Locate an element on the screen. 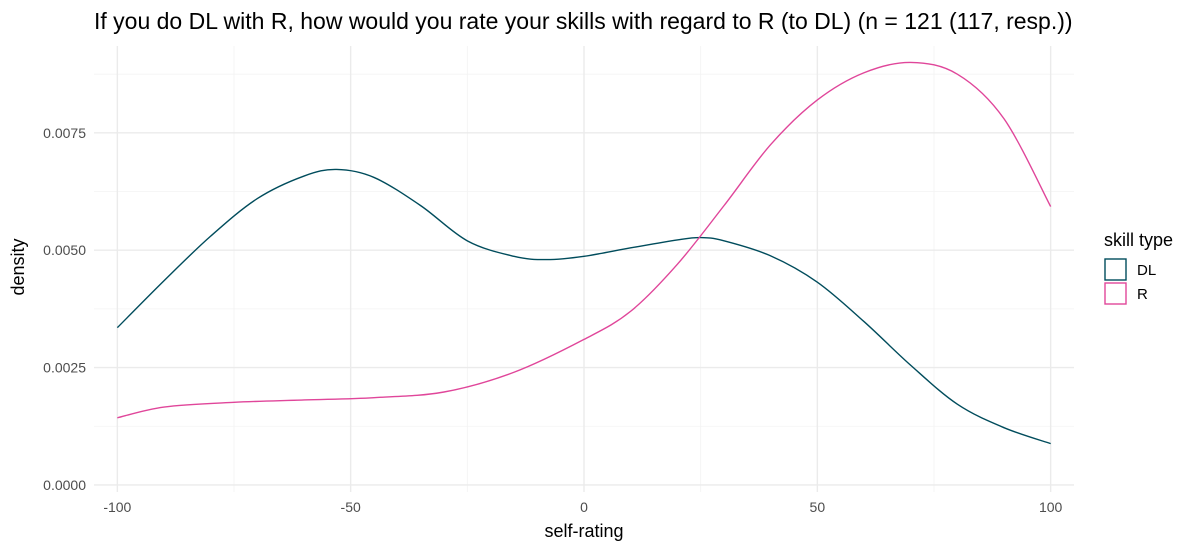 Image resolution: width=1200 pixels, height=556 pixels. x-tick-label: 100 is located at coordinates (1051, 507).